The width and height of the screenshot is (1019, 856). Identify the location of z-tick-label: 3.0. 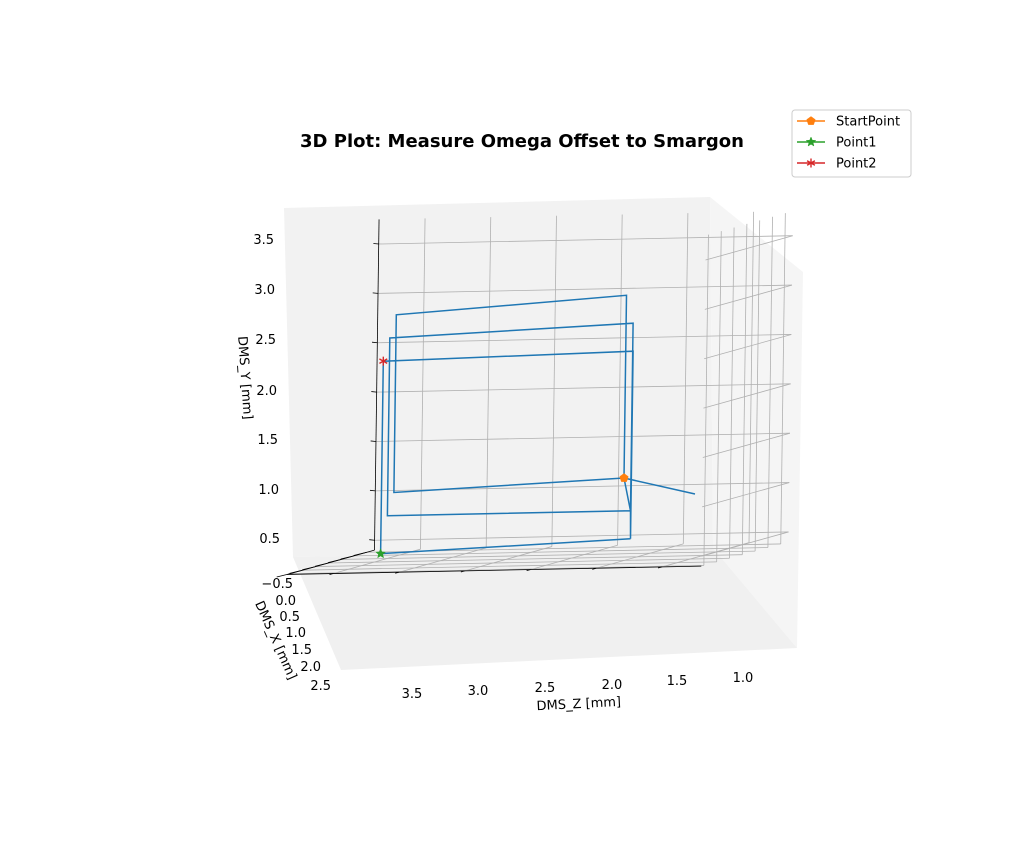
(478, 691).